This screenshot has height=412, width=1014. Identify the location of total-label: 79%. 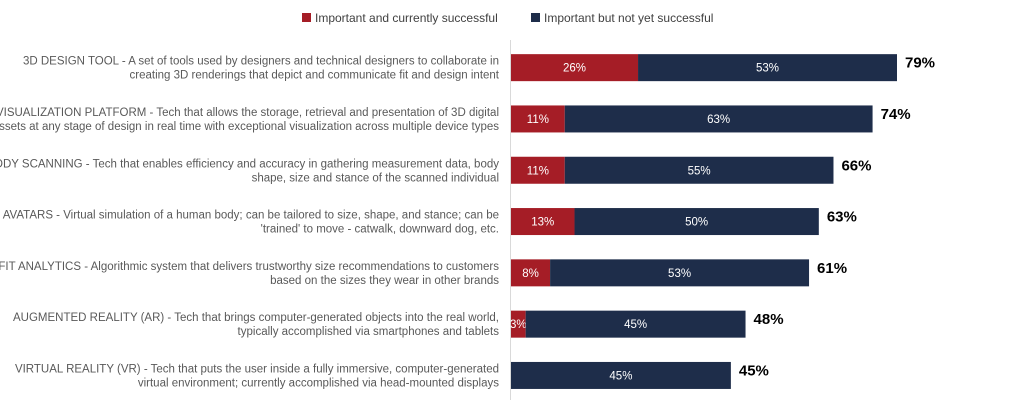
(920, 63).